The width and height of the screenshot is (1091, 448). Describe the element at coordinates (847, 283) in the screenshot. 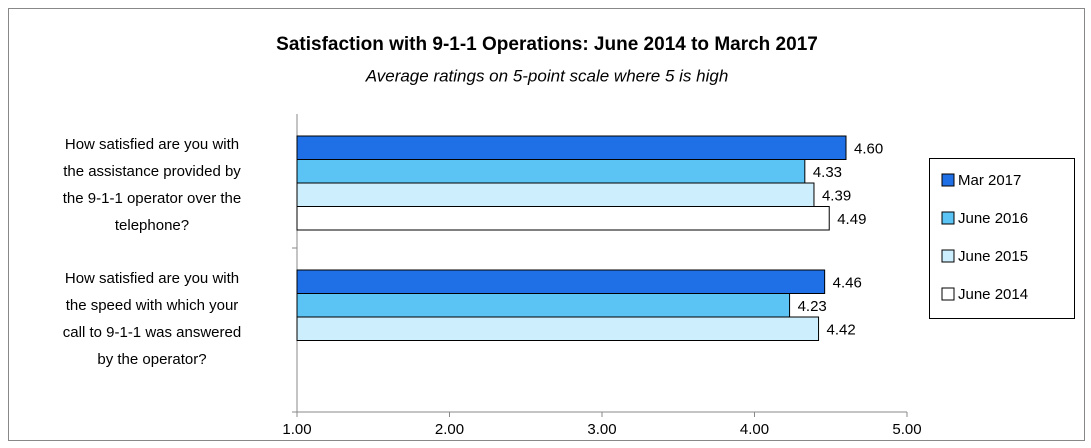

I see `value-label: 4.46` at that location.